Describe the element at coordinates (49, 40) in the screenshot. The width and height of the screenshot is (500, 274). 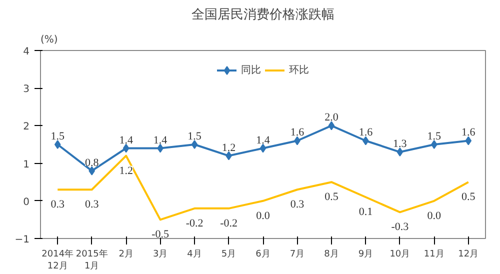
I see `y-axis-title: (%)` at that location.